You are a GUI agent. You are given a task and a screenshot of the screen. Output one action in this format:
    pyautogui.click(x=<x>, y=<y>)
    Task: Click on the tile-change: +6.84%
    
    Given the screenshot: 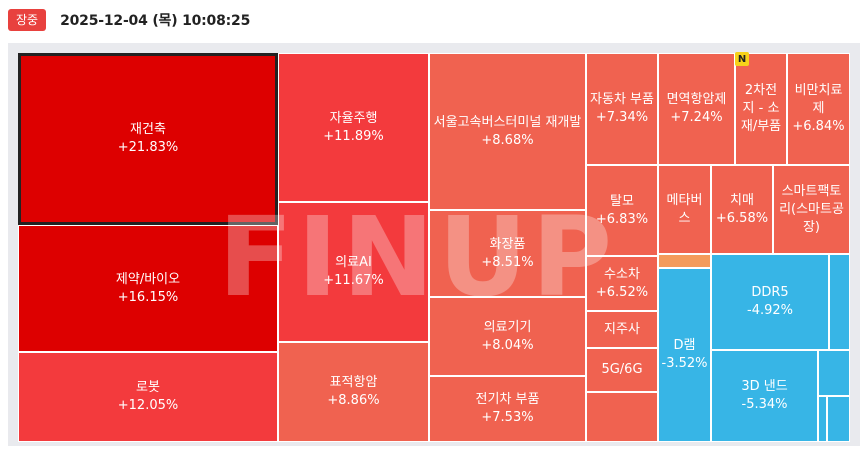 What is the action you would take?
    pyautogui.click(x=818, y=126)
    